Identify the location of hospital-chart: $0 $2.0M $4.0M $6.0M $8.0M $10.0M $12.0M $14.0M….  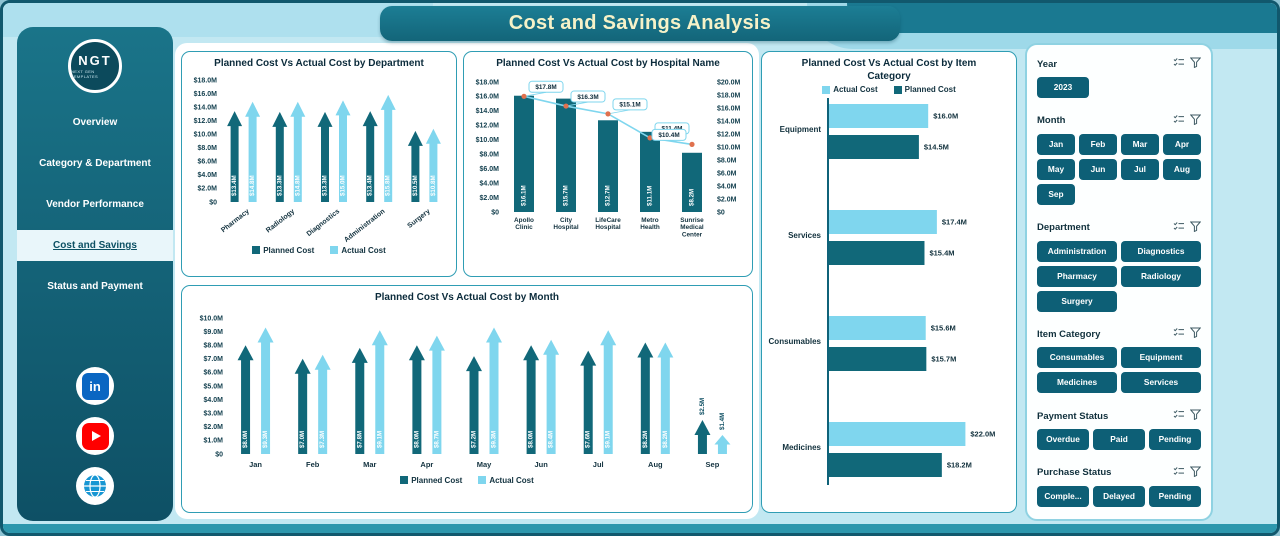
(608, 160).